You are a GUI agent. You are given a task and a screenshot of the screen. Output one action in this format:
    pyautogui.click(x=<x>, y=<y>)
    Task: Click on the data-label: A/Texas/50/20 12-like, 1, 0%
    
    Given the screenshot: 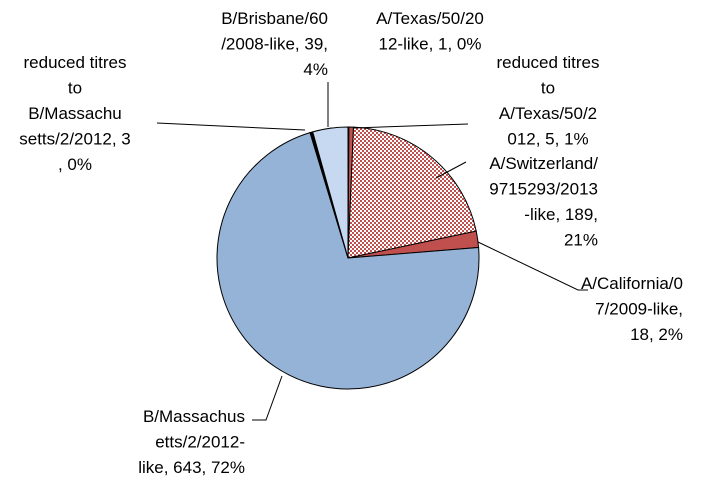 What is the action you would take?
    pyautogui.click(x=430, y=31)
    